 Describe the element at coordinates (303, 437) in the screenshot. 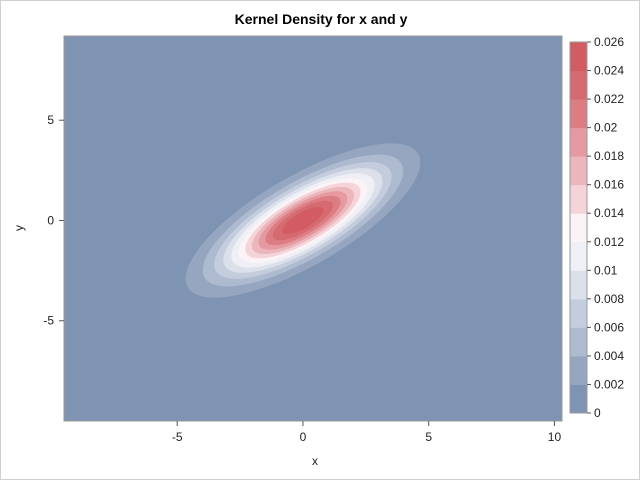

I see `x-tick-label: 0` at that location.